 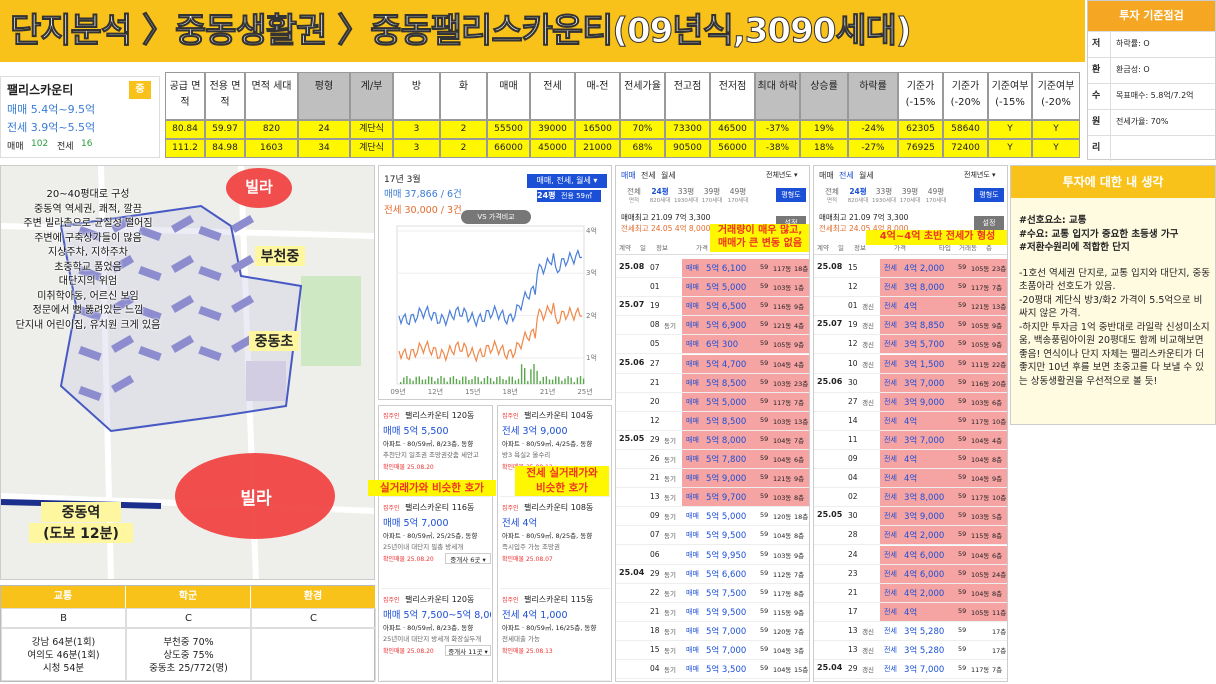 What do you see at coordinates (670, 498) in the screenshot?
I see `trade-tag: 동기` at bounding box center [670, 498].